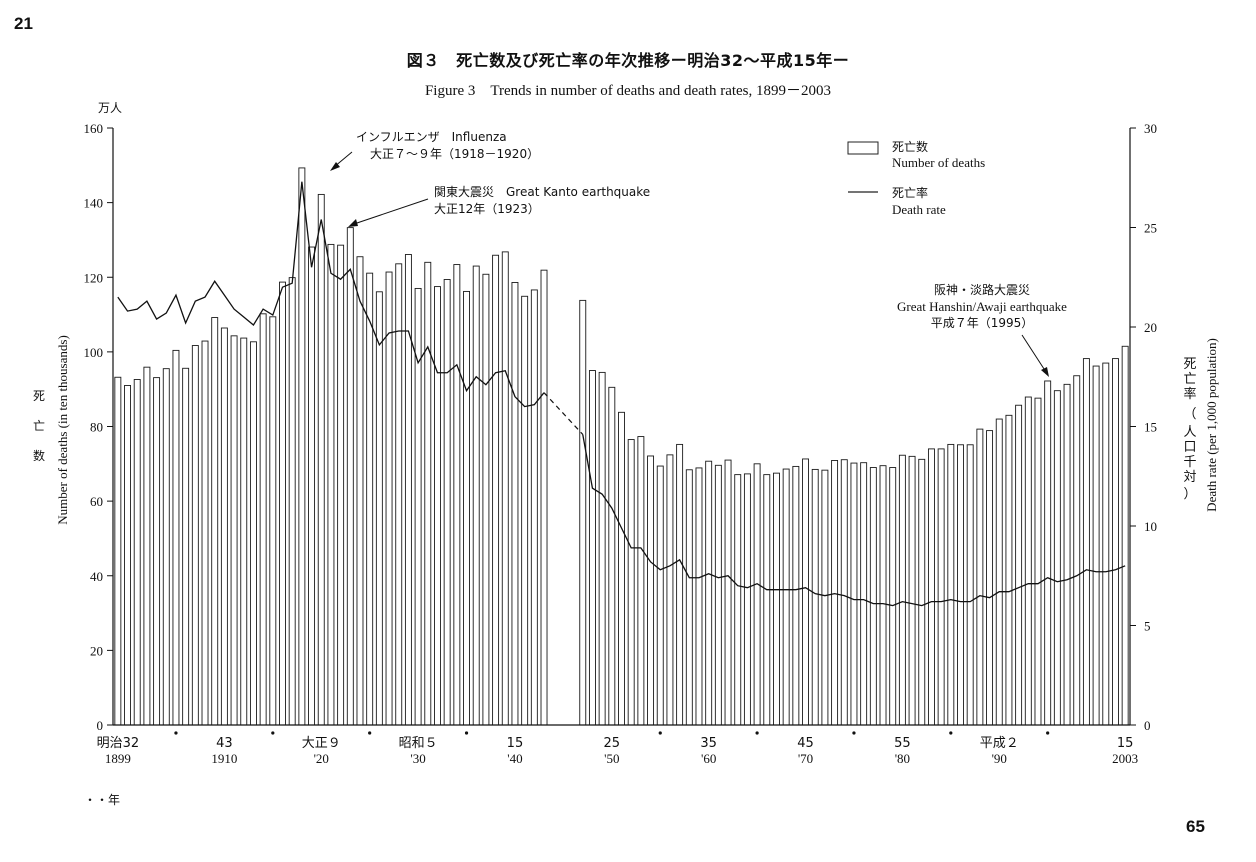 The height and width of the screenshot is (862, 1256). Describe the element at coordinates (805, 758) in the screenshot. I see `x-axis-year-label: '70` at that location.